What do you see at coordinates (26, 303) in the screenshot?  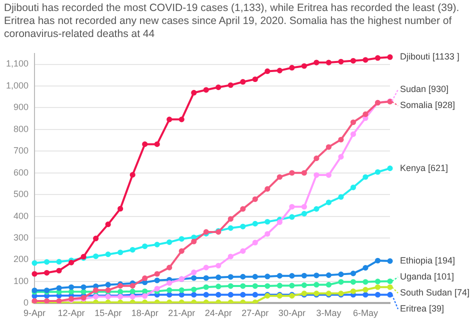 I see `y-tick-label: 0` at bounding box center [26, 303].